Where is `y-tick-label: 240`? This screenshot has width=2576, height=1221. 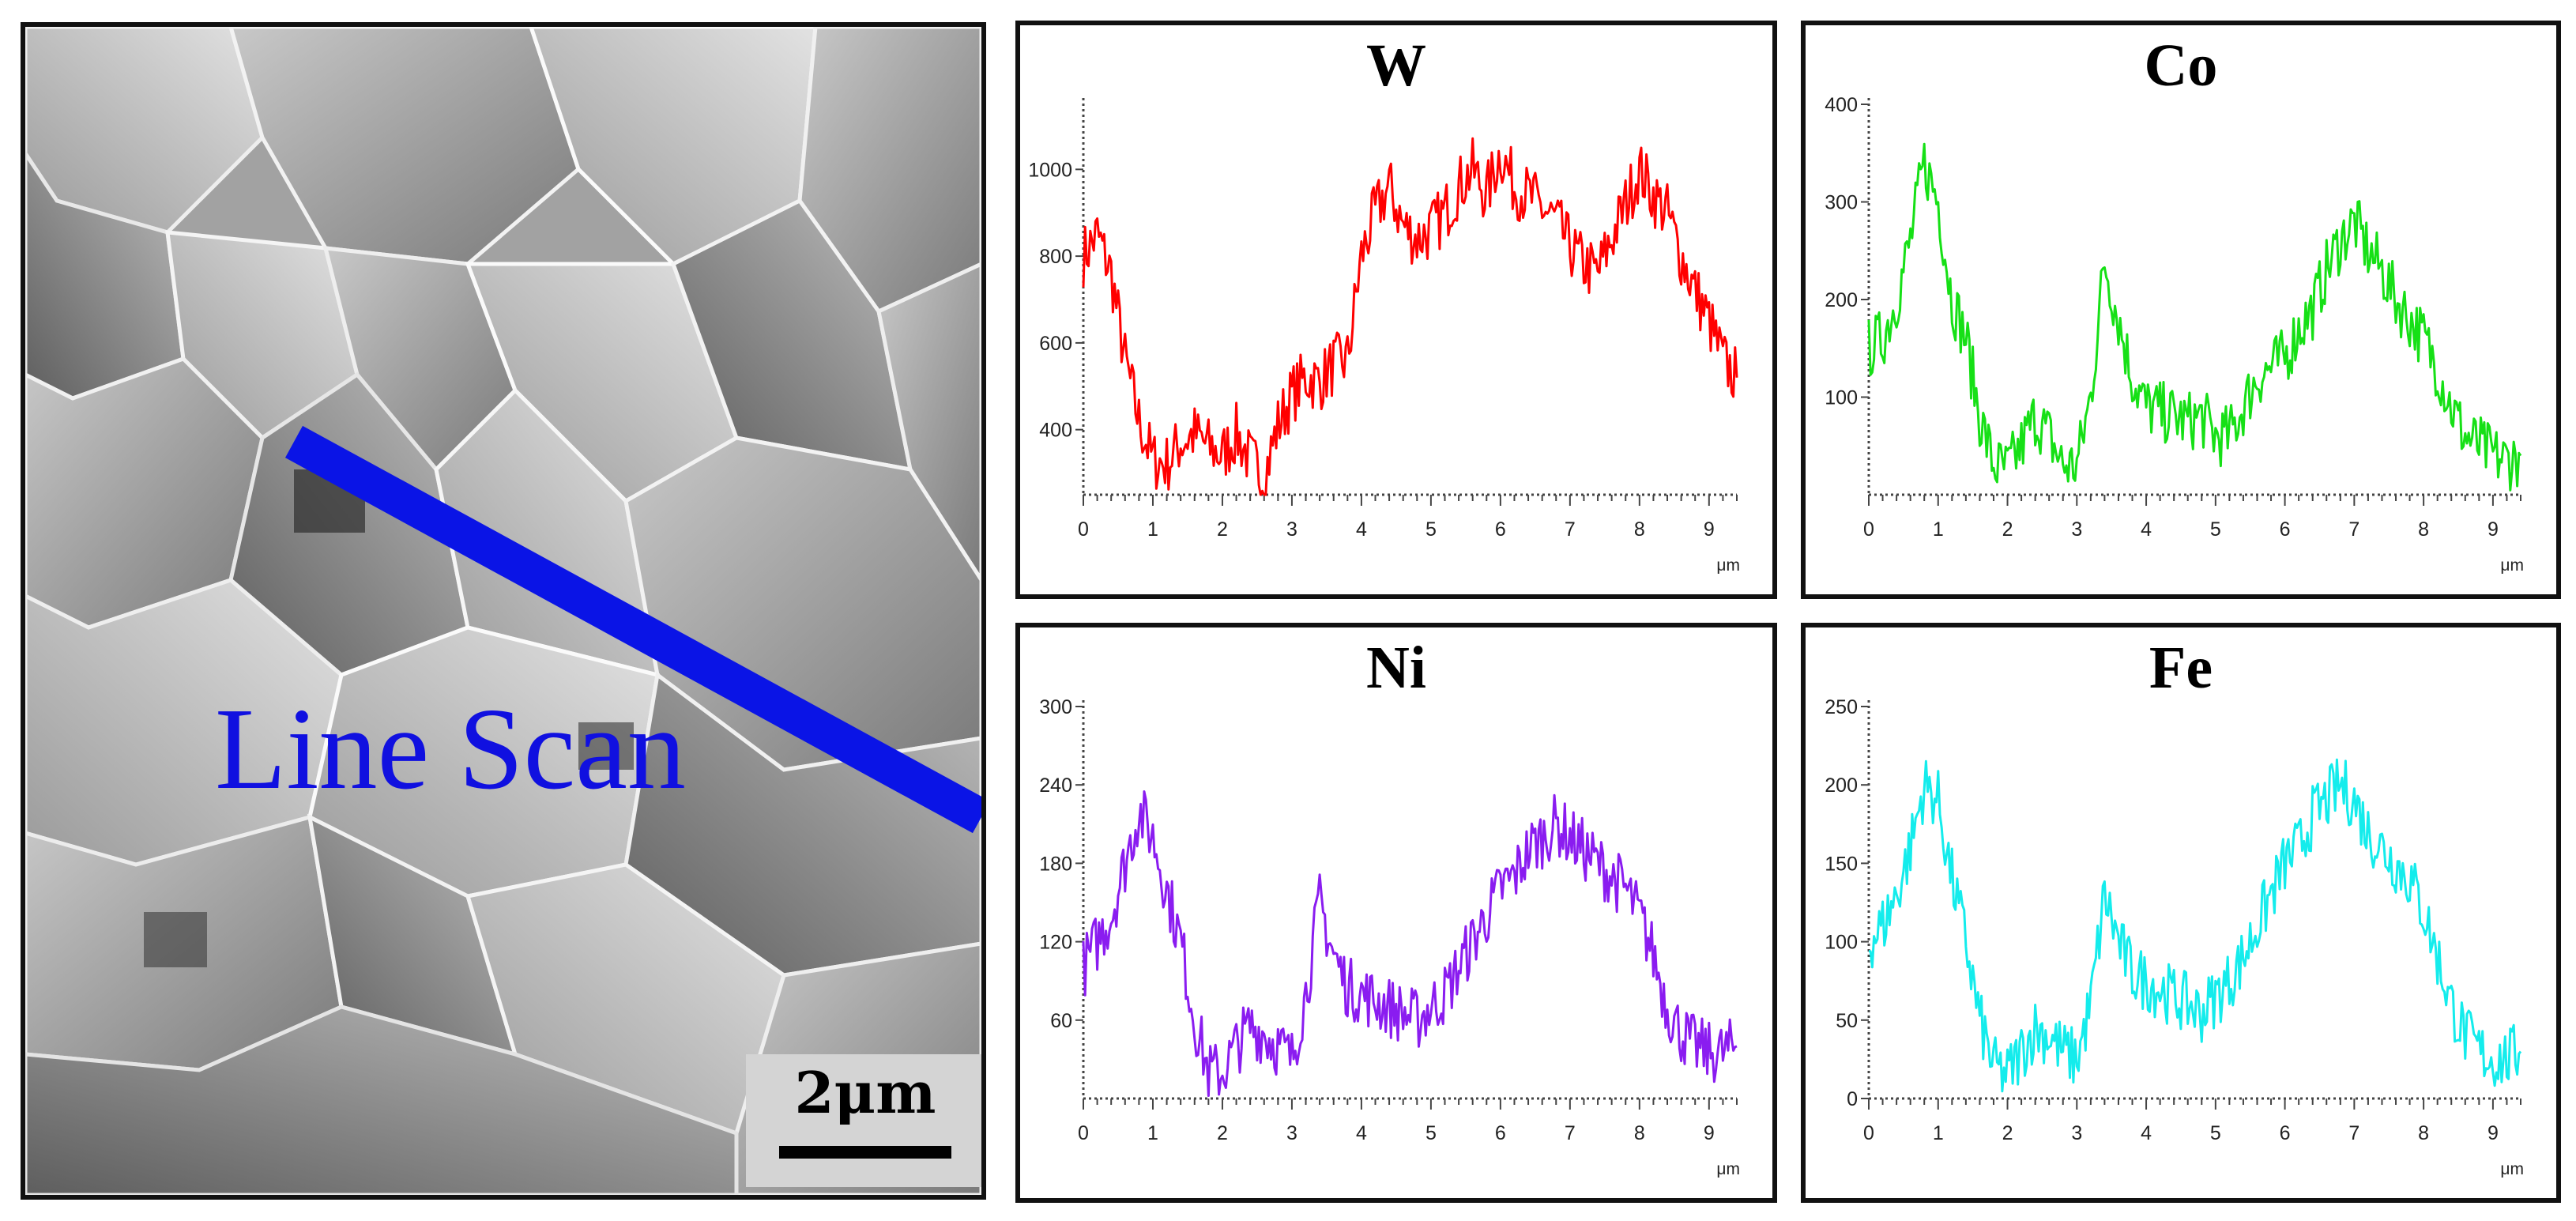
y-tick-label: 240 is located at coordinates (1055, 785).